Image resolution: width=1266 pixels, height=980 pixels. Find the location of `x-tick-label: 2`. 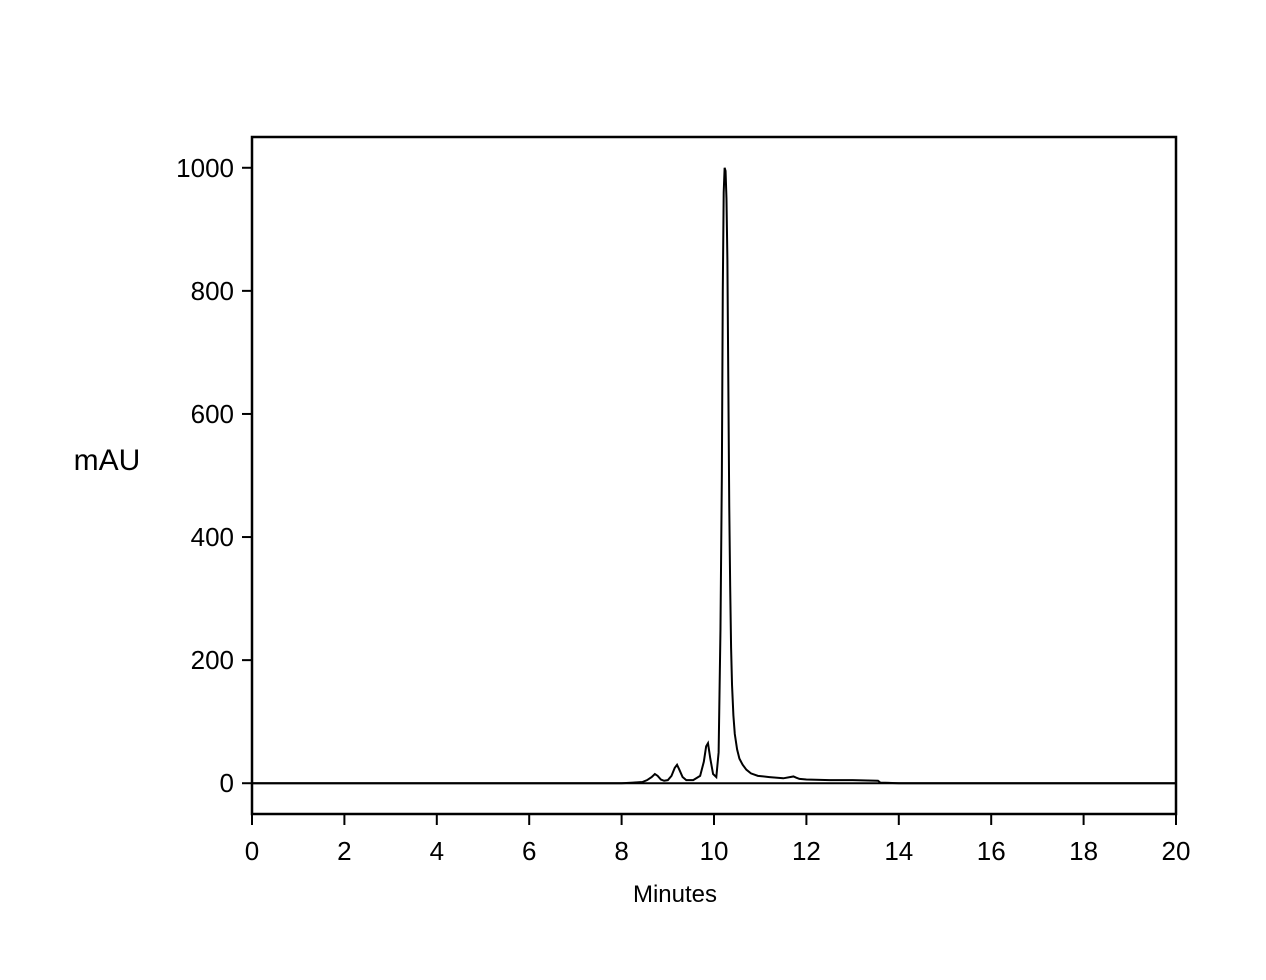

x-tick-label: 2 is located at coordinates (344, 851).